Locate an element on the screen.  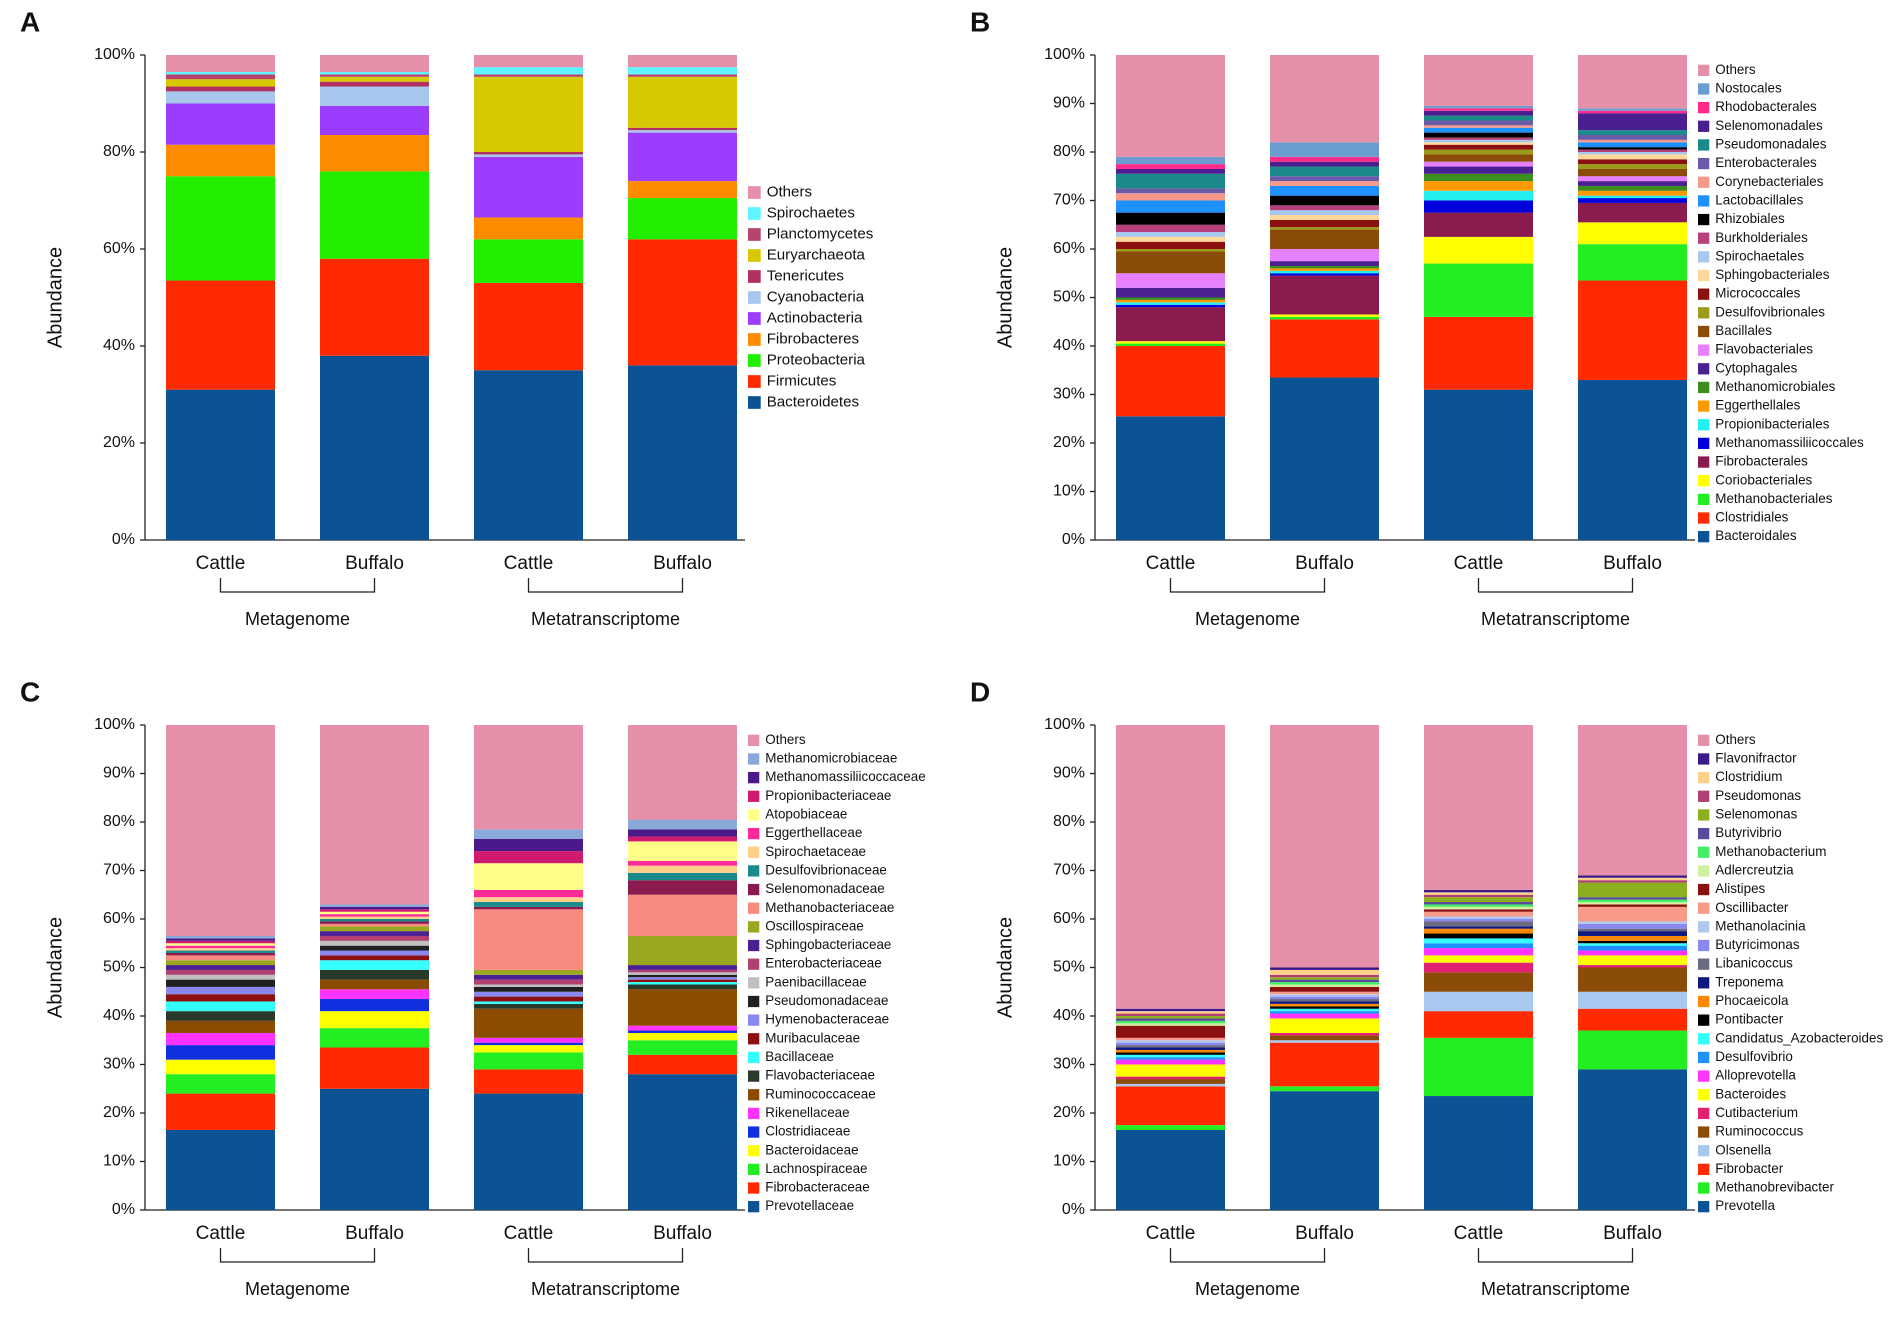
y-tick-label: 50% is located at coordinates (1069, 967).